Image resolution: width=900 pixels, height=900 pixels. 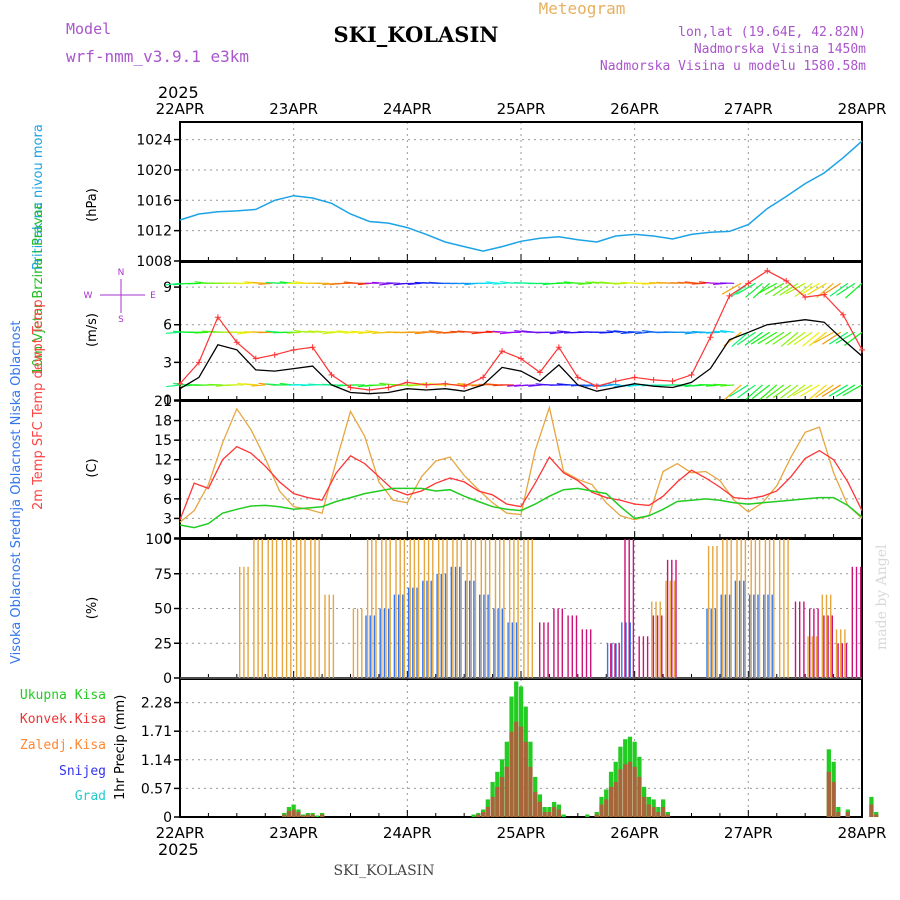 What do you see at coordinates (521, 508) in the screenshot?
I see `dewpt-temp-line` at bounding box center [521, 508].